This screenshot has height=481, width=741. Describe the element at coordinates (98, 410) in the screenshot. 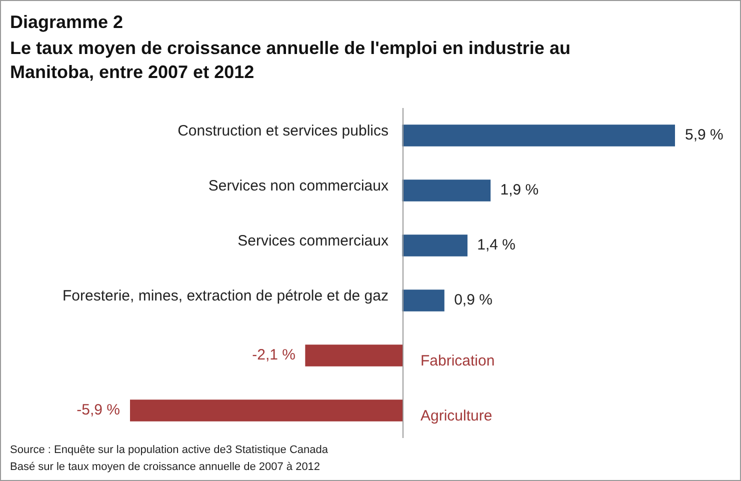

I see `data-label: -5,9 %` at that location.